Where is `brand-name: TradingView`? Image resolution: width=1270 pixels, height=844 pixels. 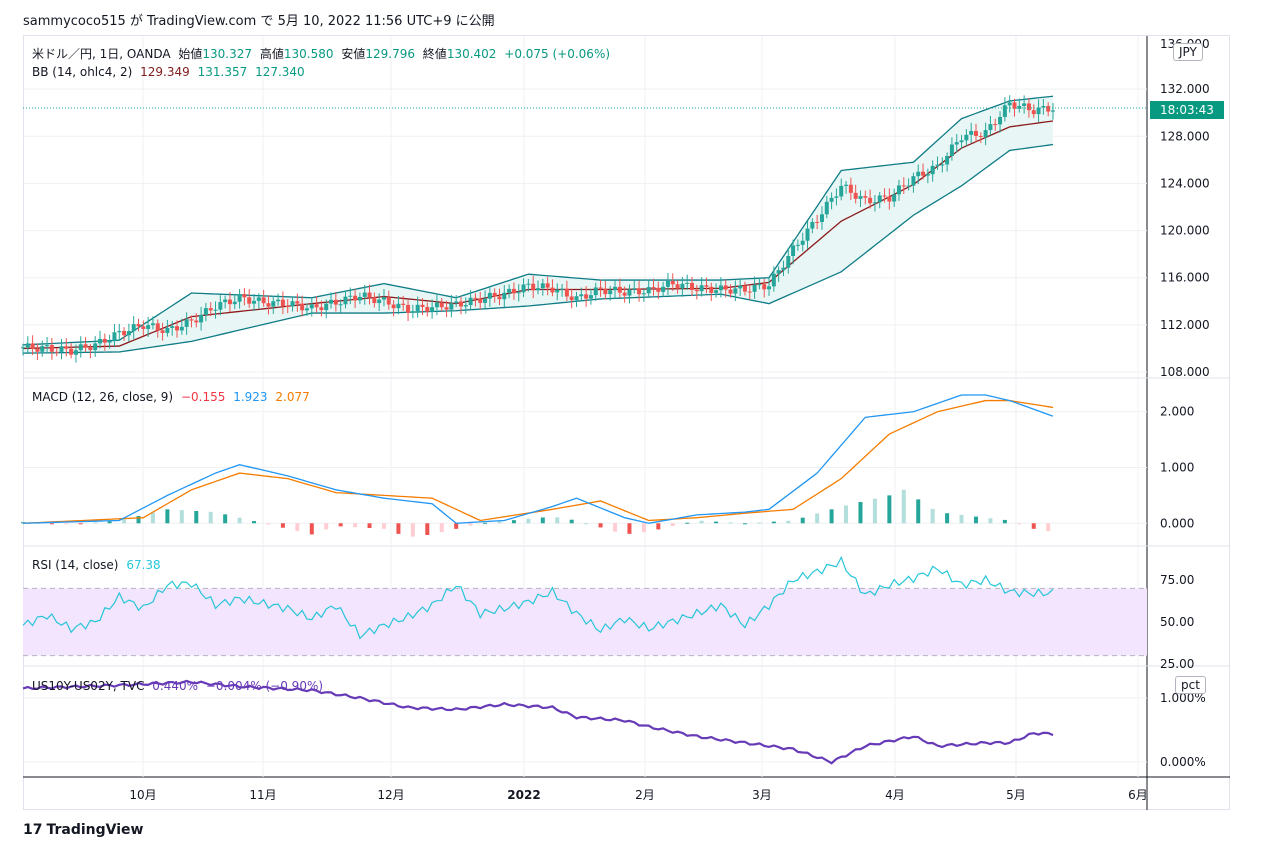
brand-name: TradingView is located at coordinates (95, 830).